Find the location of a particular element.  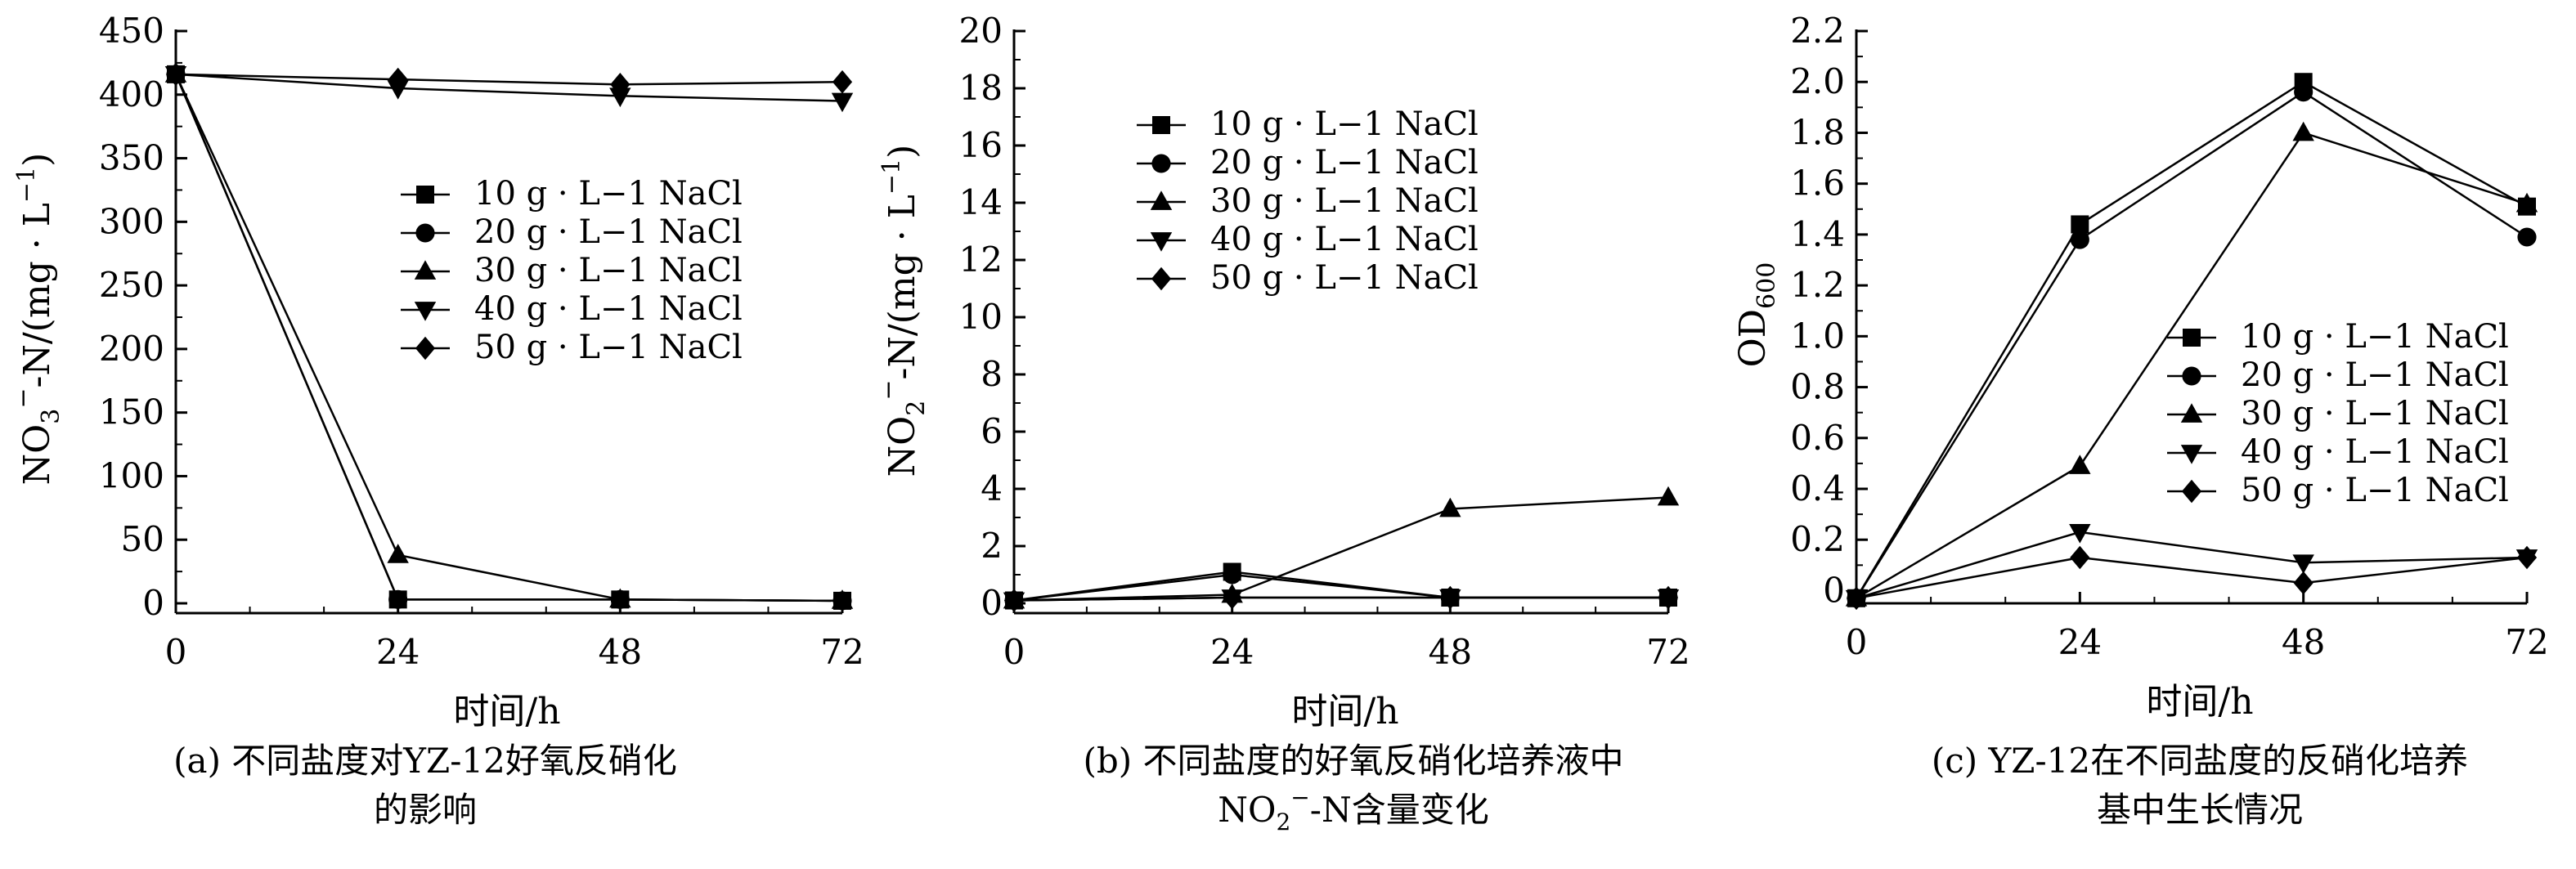

panel-caption: (b) 不同盐度的好氧反硝化培养液中 is located at coordinates (1353, 761).